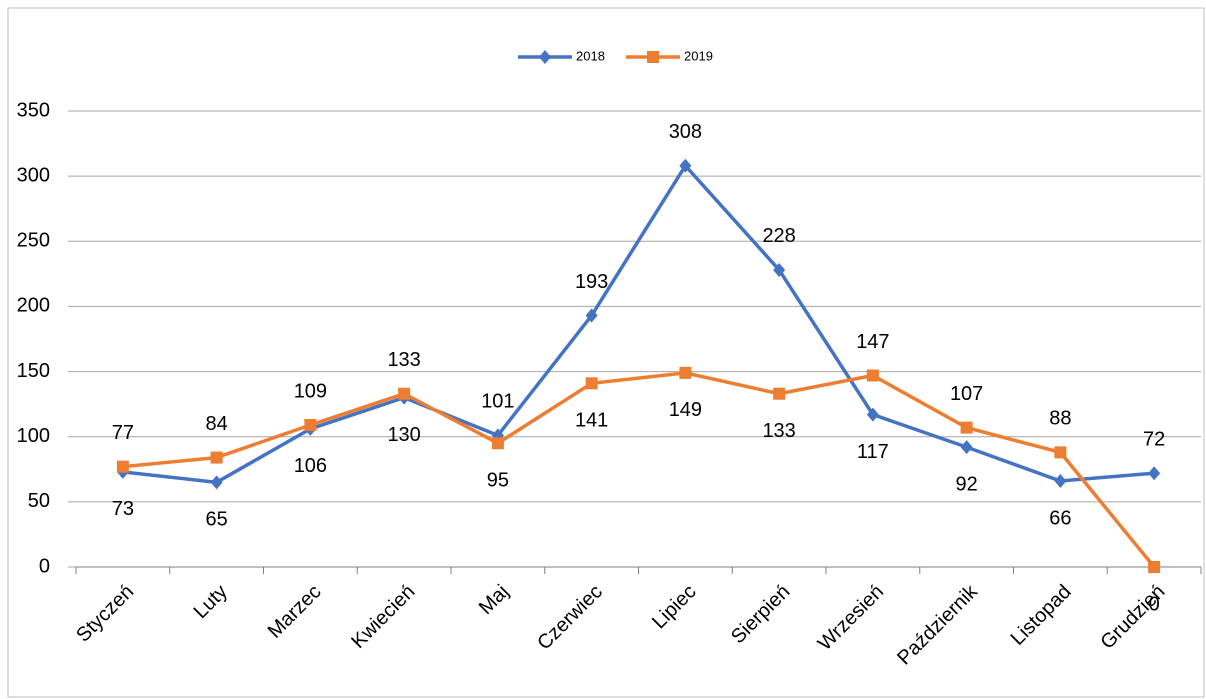  I want to click on data-label: 106, so click(310, 466).